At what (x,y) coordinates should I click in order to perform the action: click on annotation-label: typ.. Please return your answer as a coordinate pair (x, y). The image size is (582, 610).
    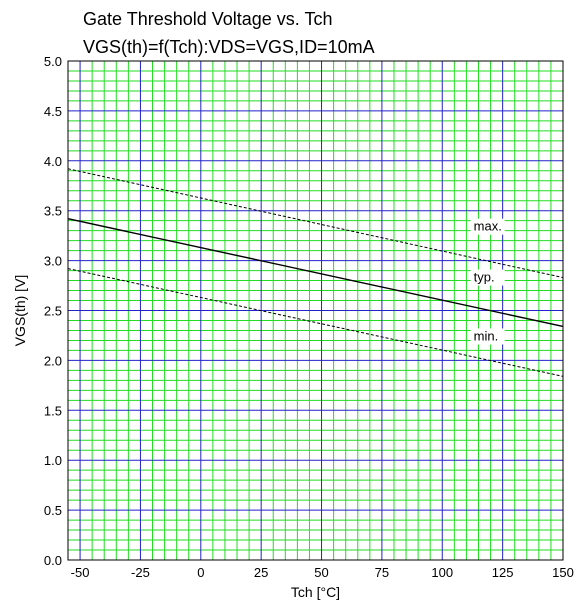
    Looking at the image, I should click on (484, 277).